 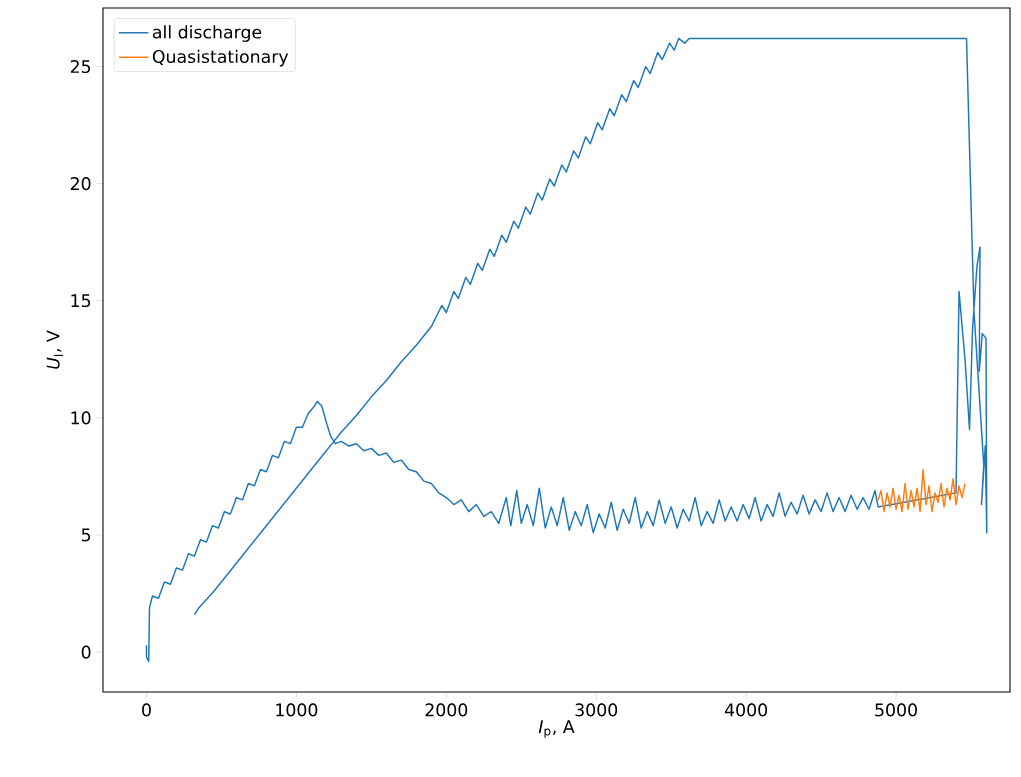 What do you see at coordinates (297, 710) in the screenshot?
I see `x-tick-label: 1000` at bounding box center [297, 710].